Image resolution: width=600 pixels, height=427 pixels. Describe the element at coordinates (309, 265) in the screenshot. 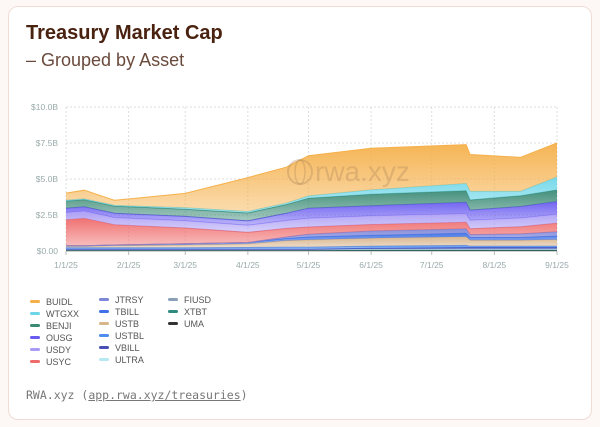

I see `x-tick-label: 5/1/25` at that location.